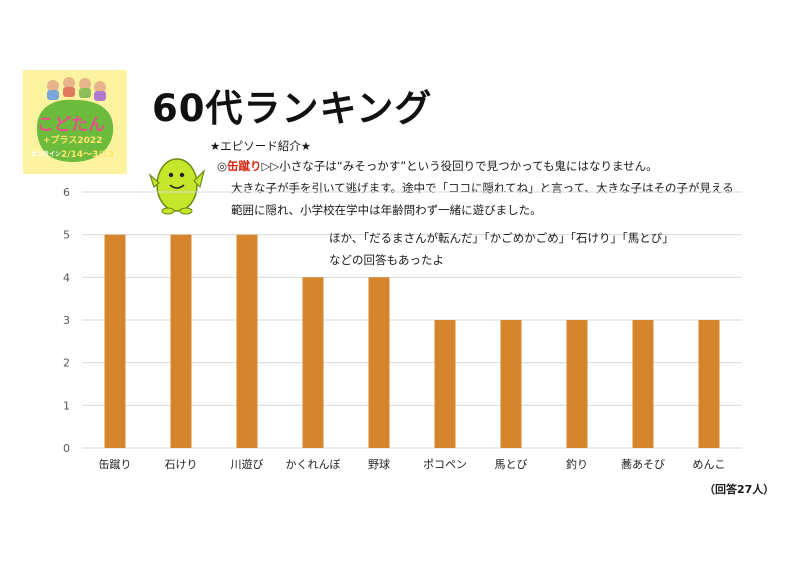  What do you see at coordinates (459, 166) in the screenshot?
I see `episode-line-1-text: ▷▷小さな子は“みそっかす”という役回りで見つかっても鬼にはなりません。` at bounding box center [459, 166].